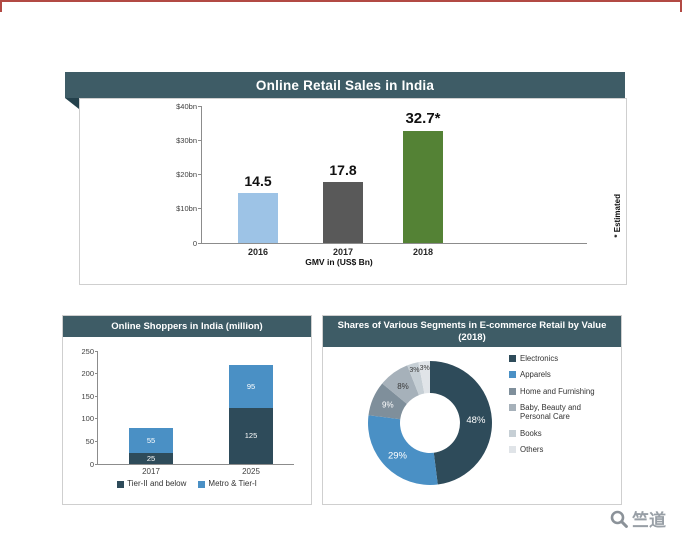 Image resolution: width=682 pixels, height=544 pixels. I want to click on legend-item: Baby, Beauty and Personal Care, so click(561, 412).